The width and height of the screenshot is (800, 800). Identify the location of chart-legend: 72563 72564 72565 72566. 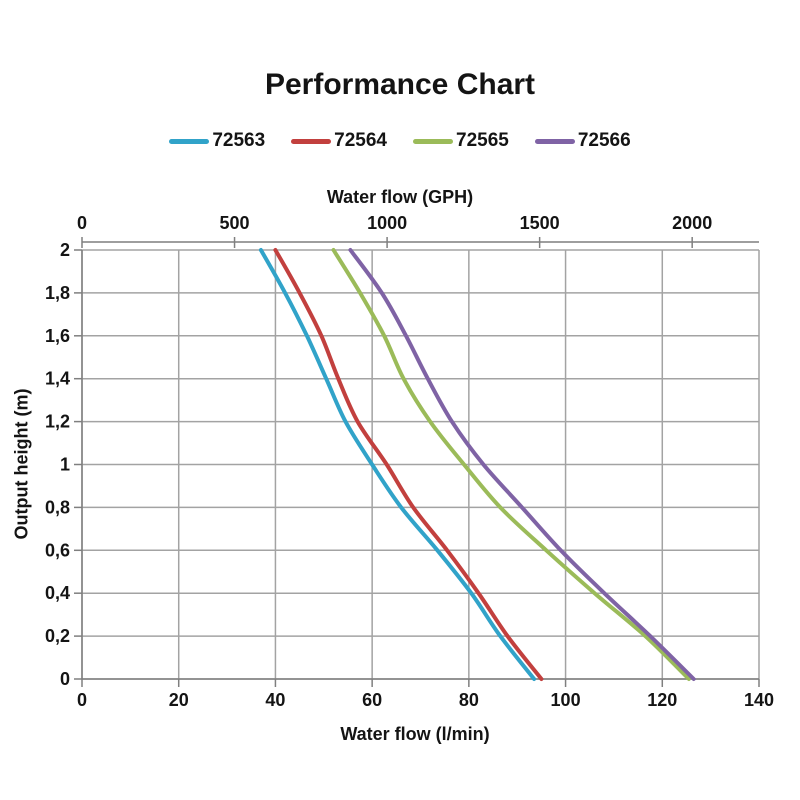
(400, 141).